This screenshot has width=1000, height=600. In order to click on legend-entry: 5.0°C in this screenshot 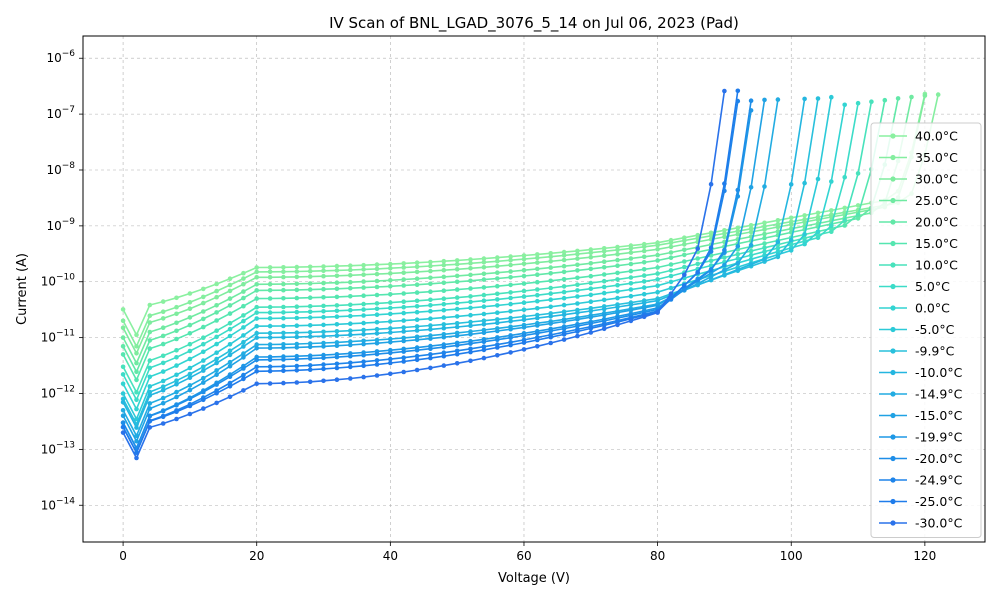, I will do `click(914, 286)`.